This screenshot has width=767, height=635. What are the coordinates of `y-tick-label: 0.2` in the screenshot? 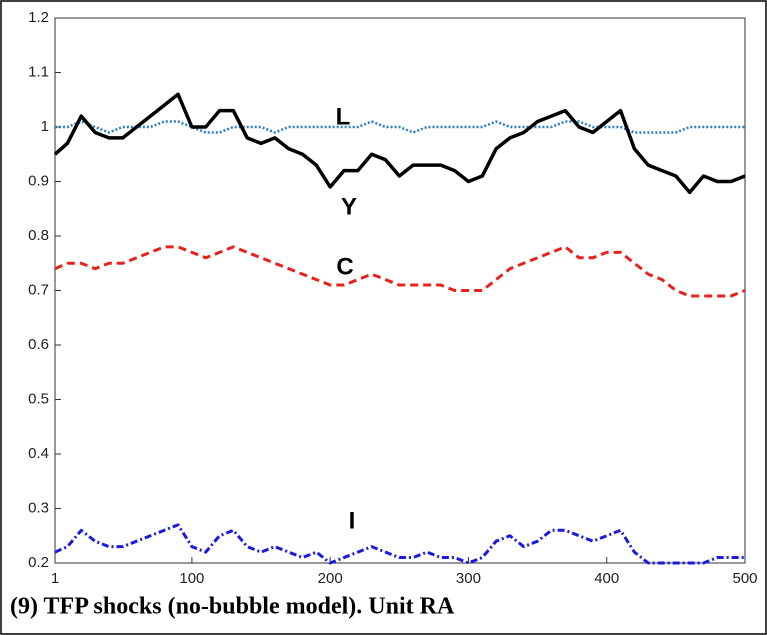 It's located at (38, 562).